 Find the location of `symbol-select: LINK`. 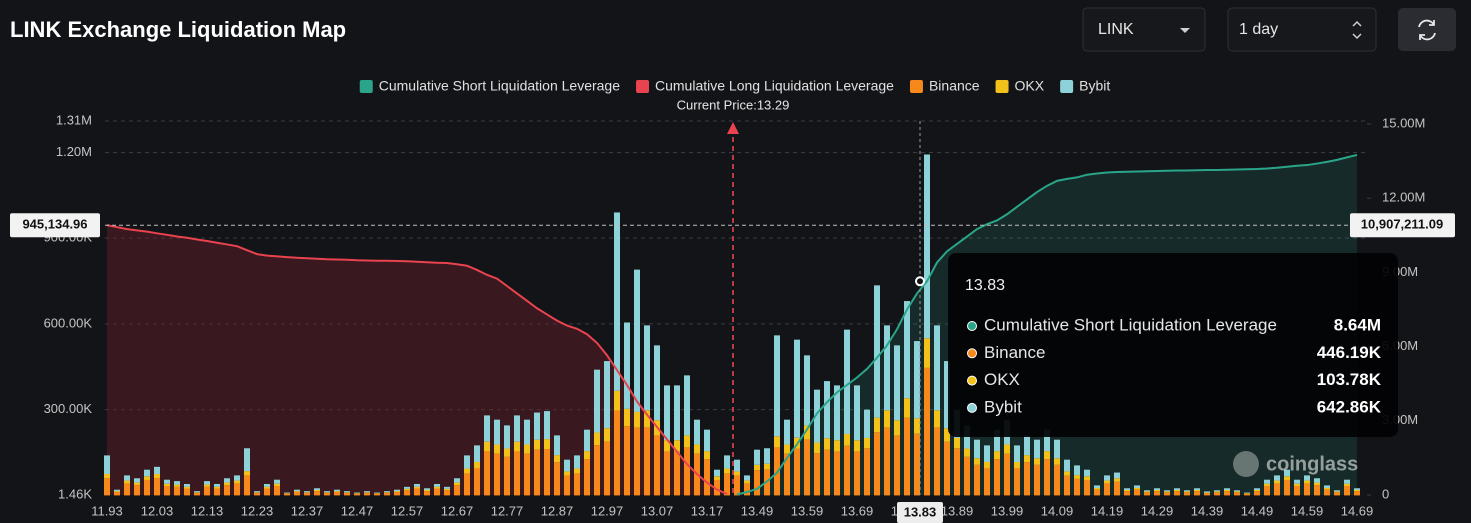

symbol-select: LINK is located at coordinates (1144, 29).